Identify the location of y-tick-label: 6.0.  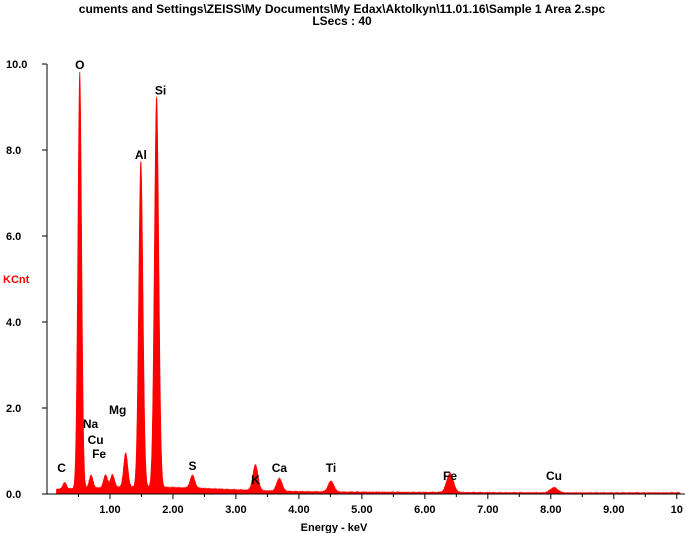
(13, 237).